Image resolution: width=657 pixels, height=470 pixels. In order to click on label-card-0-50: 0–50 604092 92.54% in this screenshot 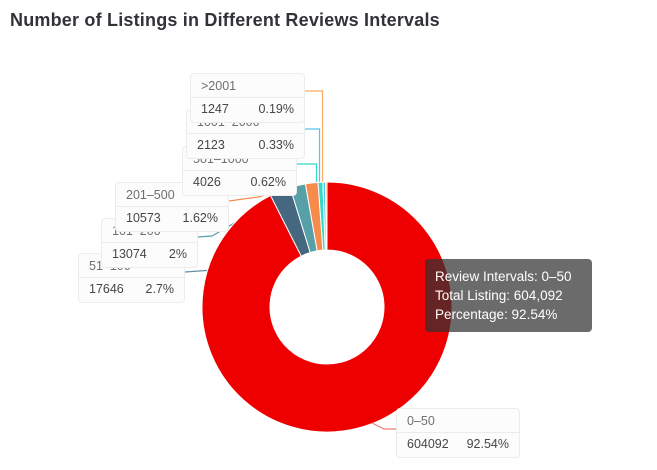, I will do `click(458, 433)`.